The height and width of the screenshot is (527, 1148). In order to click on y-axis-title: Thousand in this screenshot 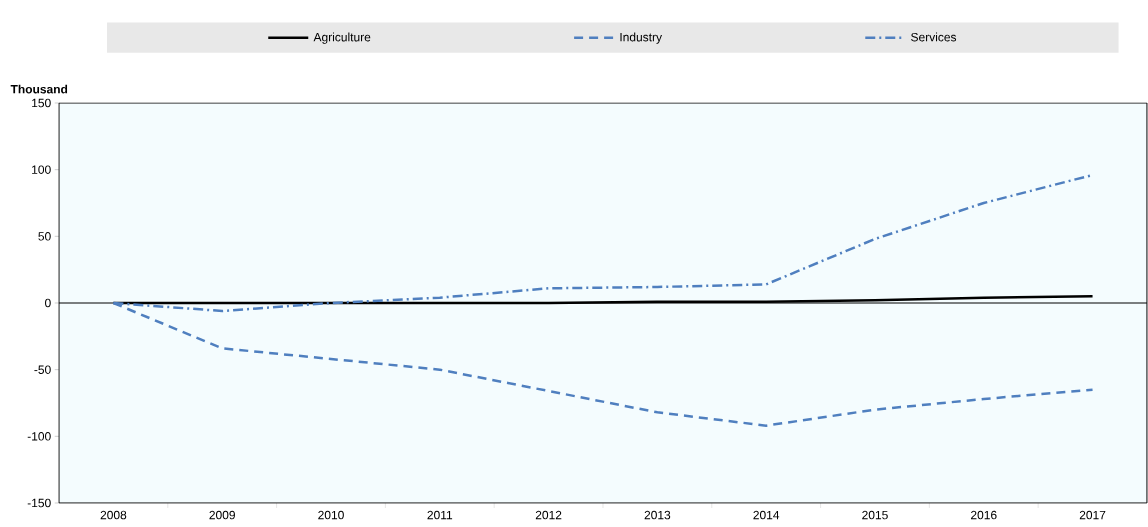, I will do `click(39, 89)`.